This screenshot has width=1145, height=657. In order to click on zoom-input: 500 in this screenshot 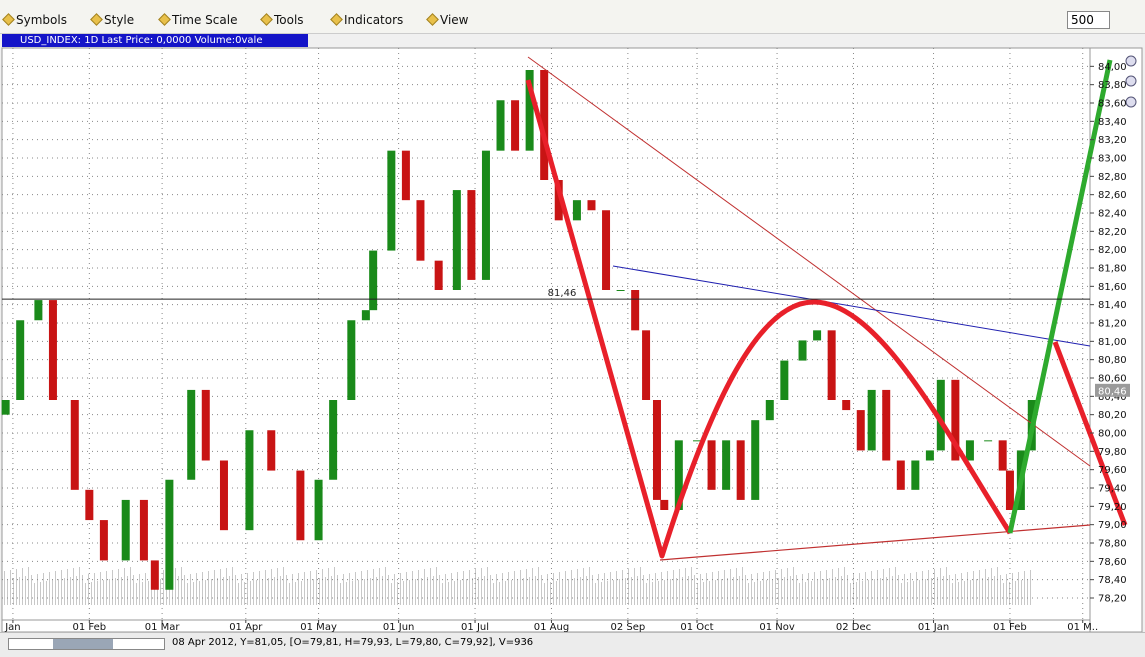, I will do `click(1088, 20)`.